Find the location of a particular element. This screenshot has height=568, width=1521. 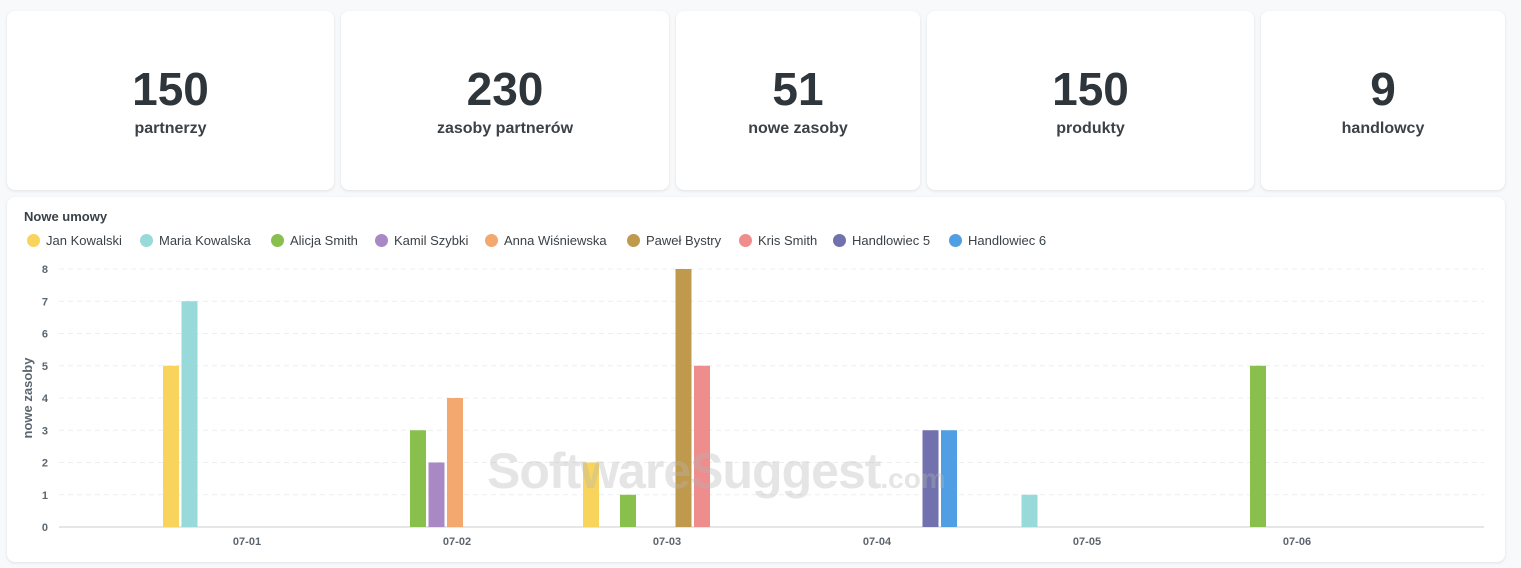

stat-card-nowe-zasoby: 51 nowe zasoby is located at coordinates (798, 100).